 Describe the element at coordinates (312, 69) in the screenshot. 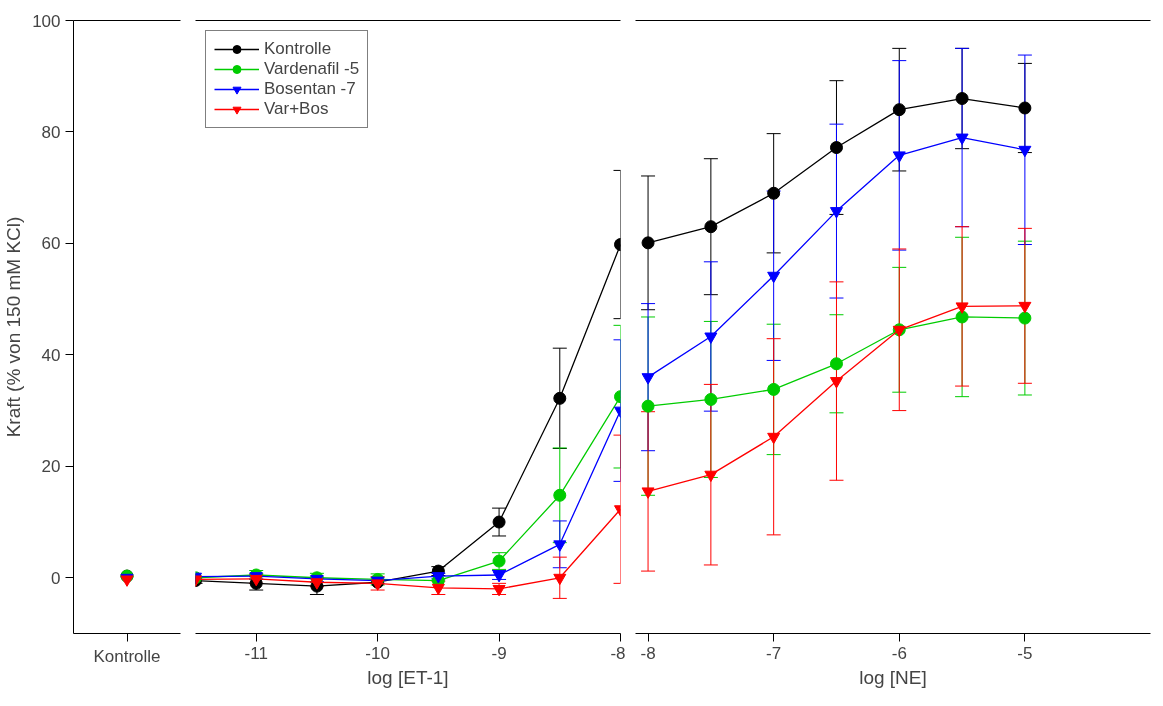

I see `legend-label: Vardenafil -5` at that location.